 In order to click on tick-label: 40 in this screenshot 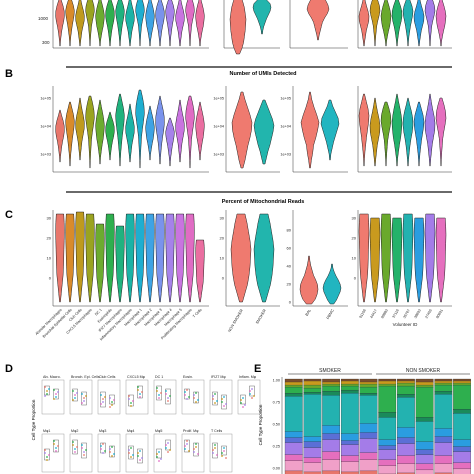, I will do `click(289, 266)`.